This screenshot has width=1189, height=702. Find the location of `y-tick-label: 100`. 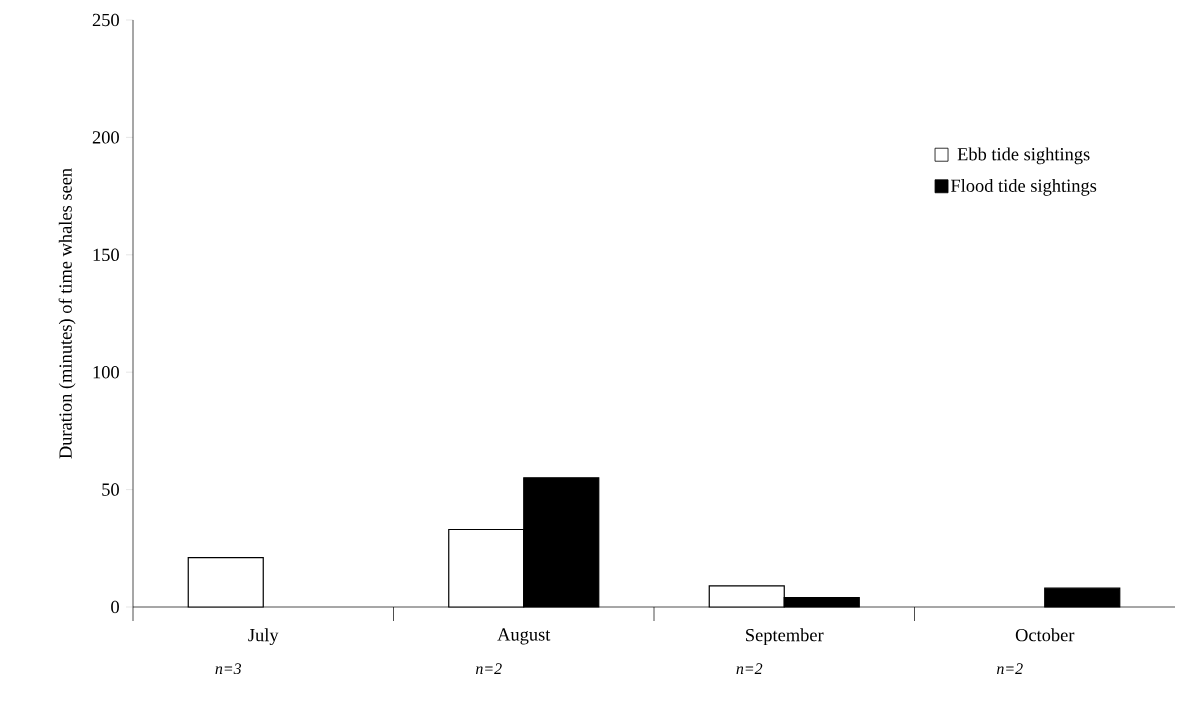

y-tick-label: 100 is located at coordinates (106, 372).